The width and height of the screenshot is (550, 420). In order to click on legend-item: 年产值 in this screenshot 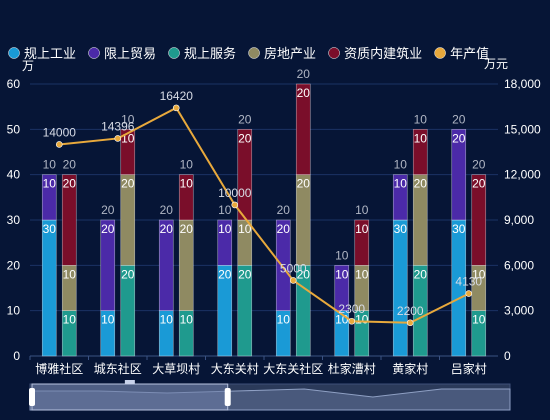, I will do `click(462, 53)`.